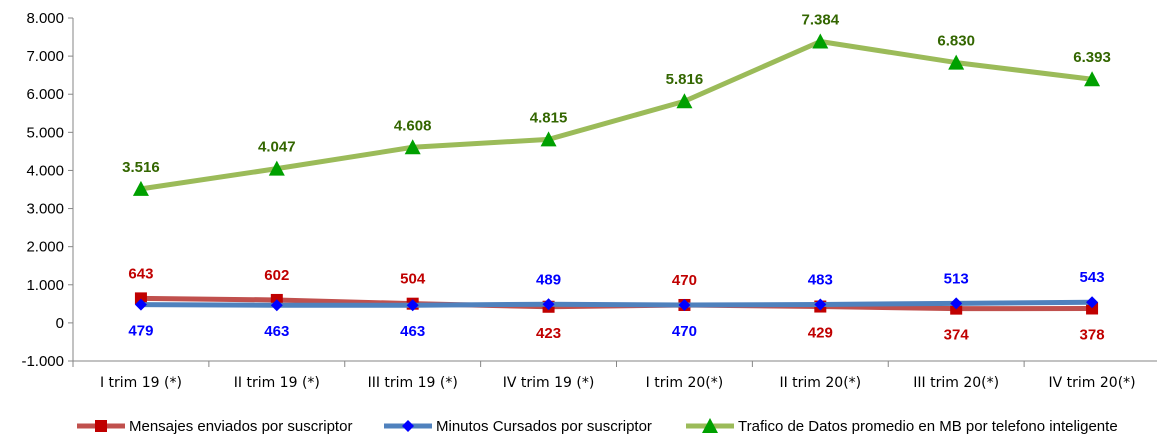 This screenshot has width=1157, height=435. I want to click on legend-label: Minutos Cursados por suscriptor, so click(544, 426).